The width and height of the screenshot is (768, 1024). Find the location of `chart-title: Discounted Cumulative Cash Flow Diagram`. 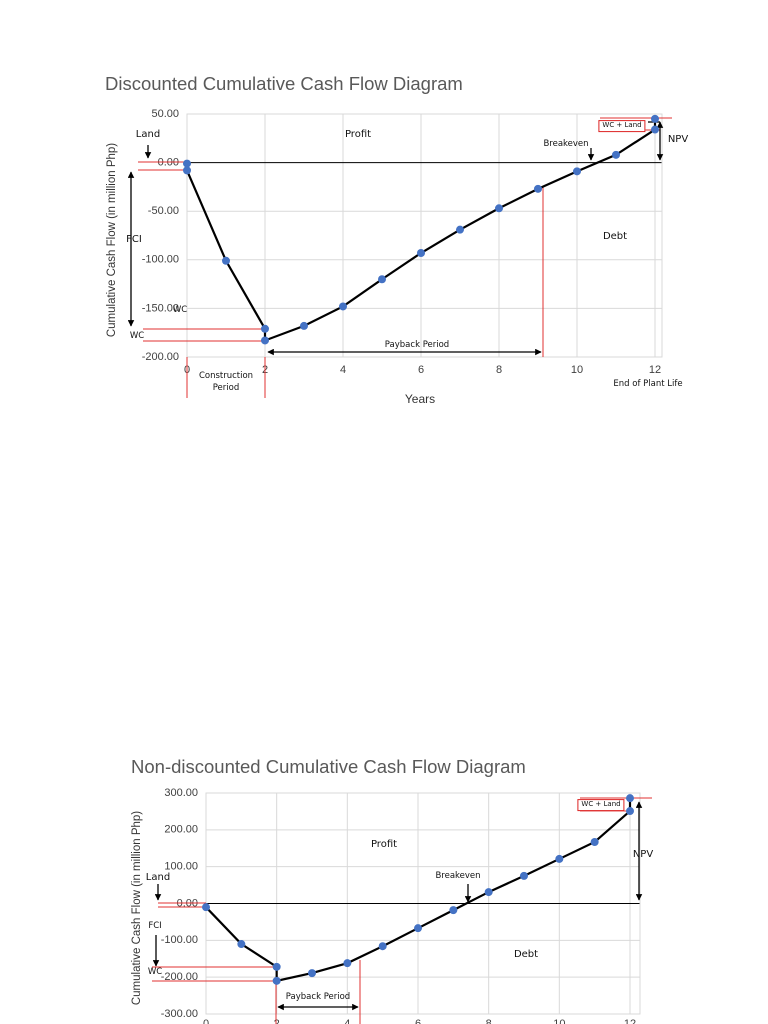

chart-title: Discounted Cumulative Cash Flow Diagram is located at coordinates (284, 83).